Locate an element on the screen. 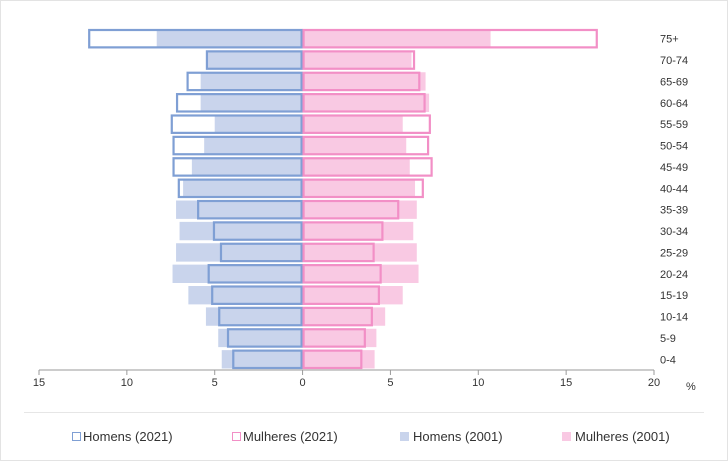 The height and width of the screenshot is (461, 728). category-label-70-74: 70-74 is located at coordinates (674, 61).